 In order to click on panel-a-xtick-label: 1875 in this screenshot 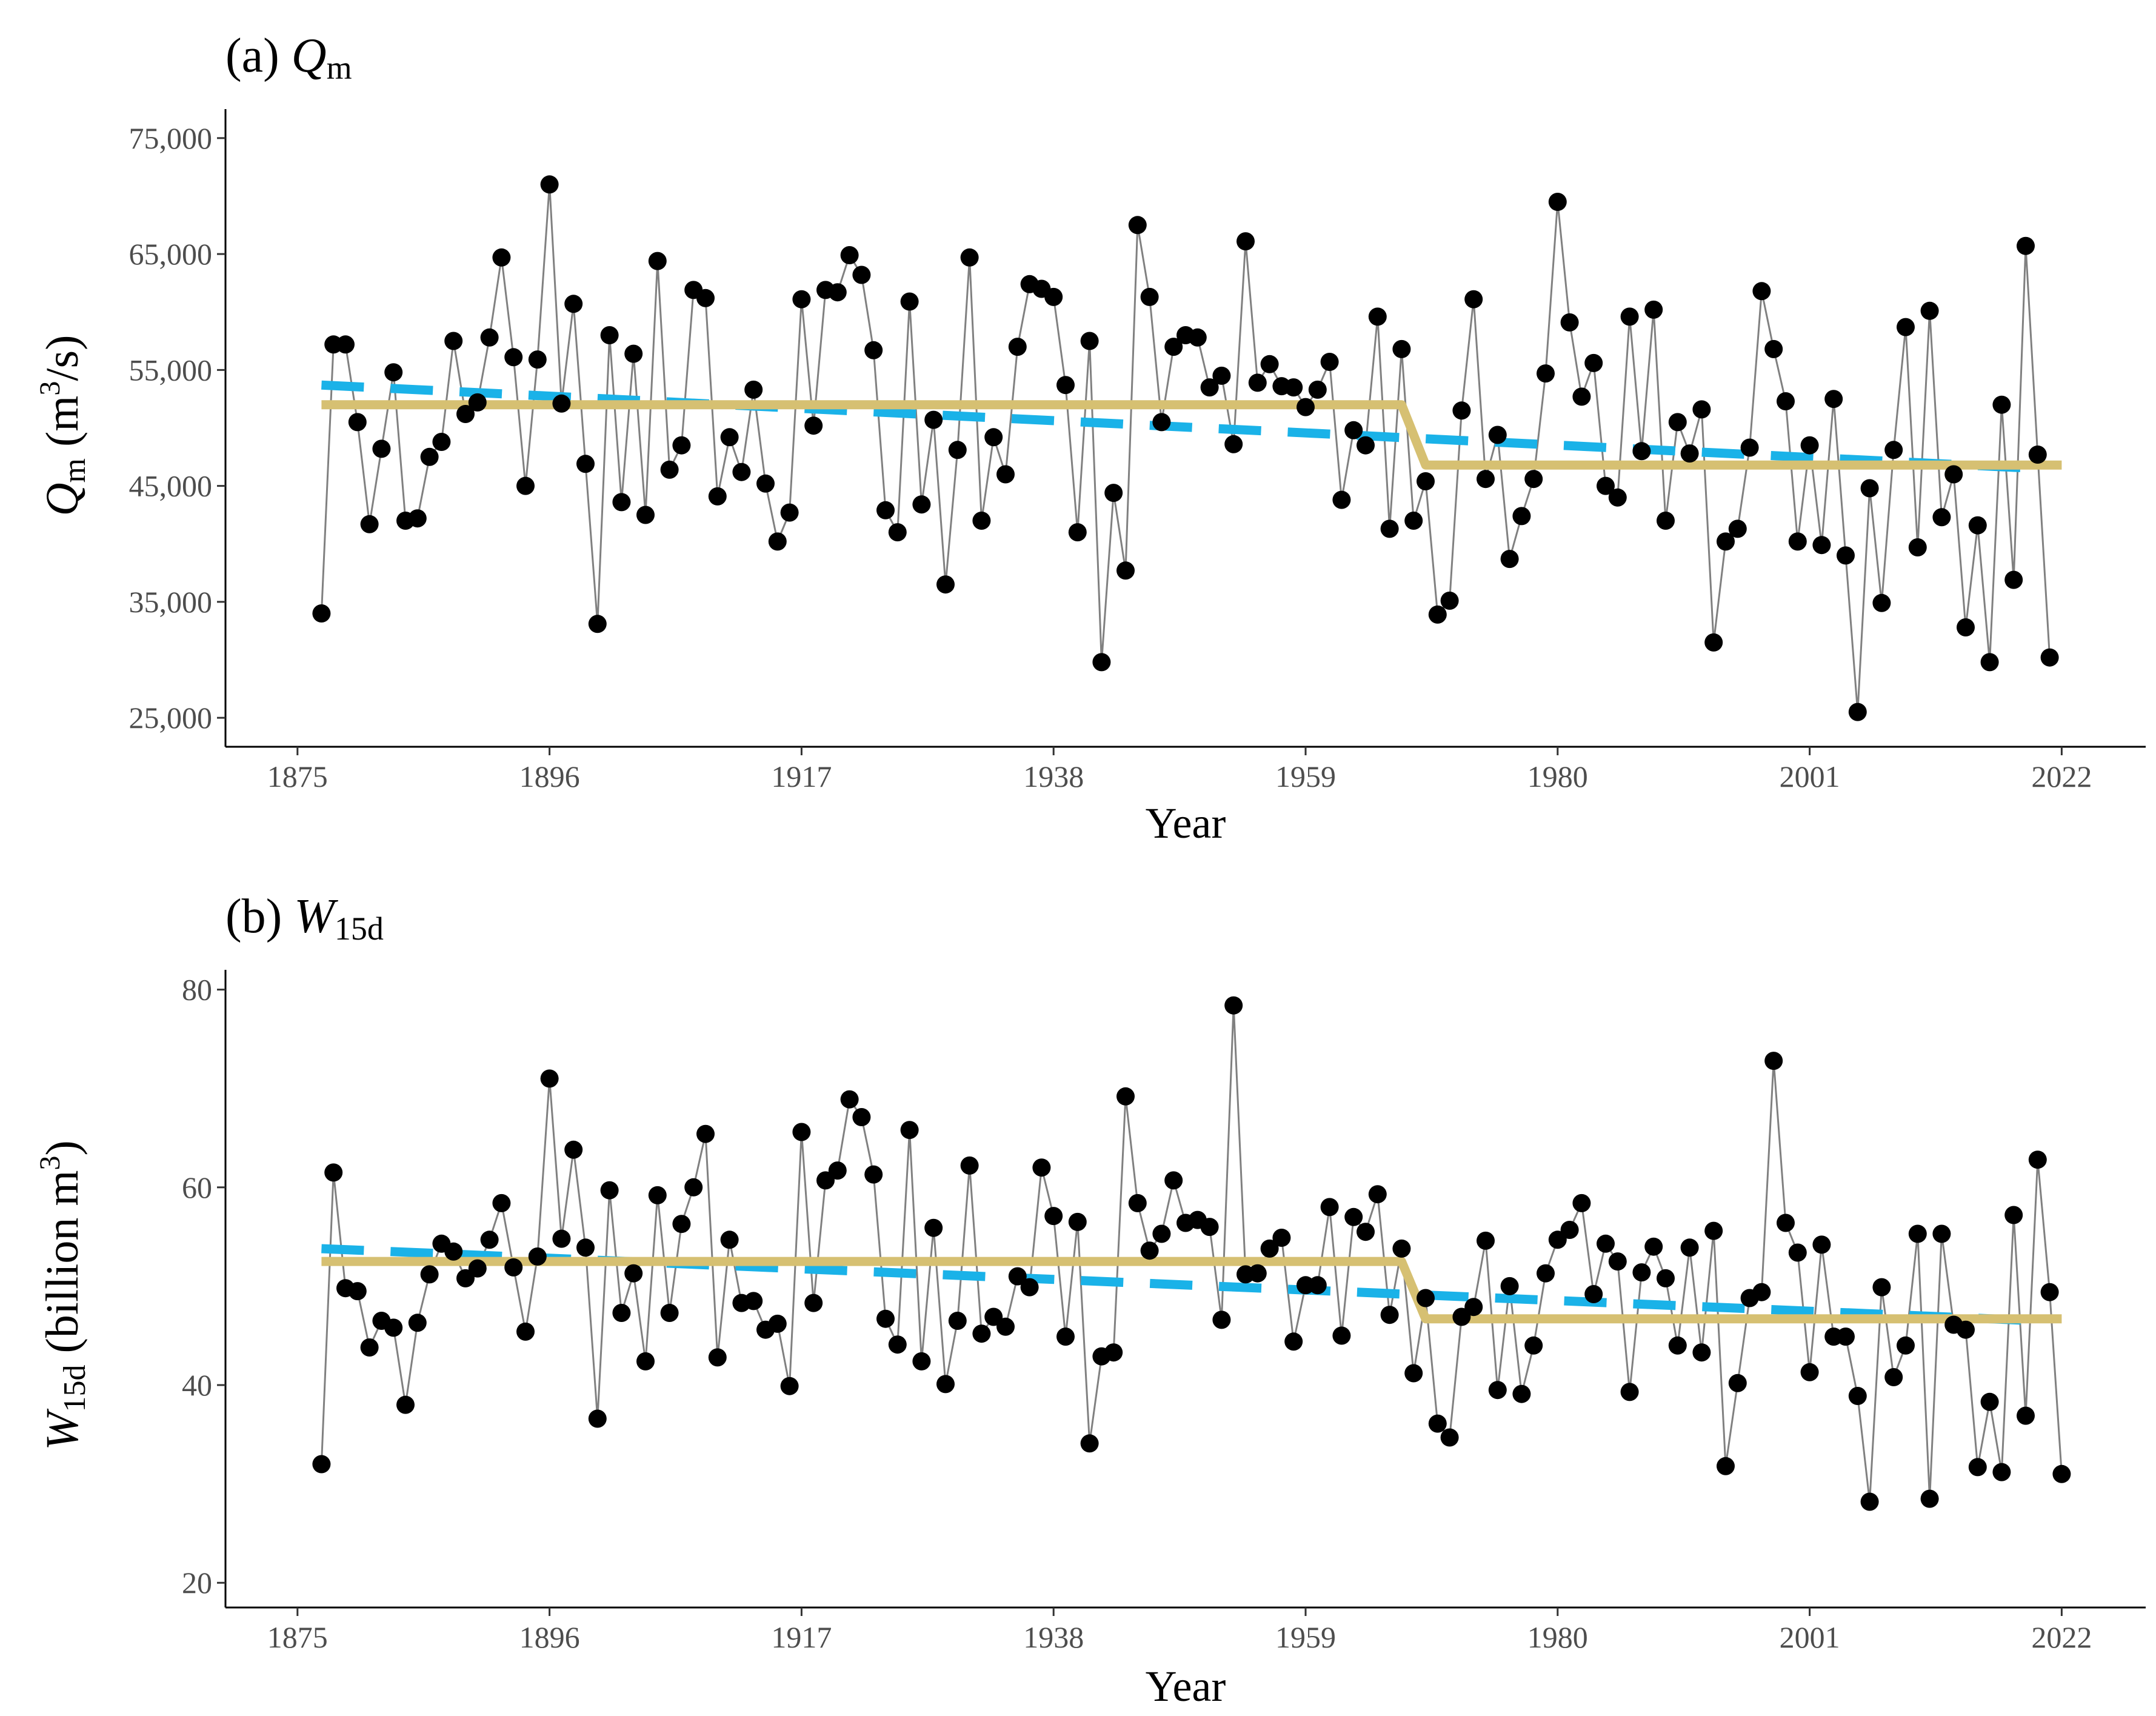, I will do `click(297, 776)`.